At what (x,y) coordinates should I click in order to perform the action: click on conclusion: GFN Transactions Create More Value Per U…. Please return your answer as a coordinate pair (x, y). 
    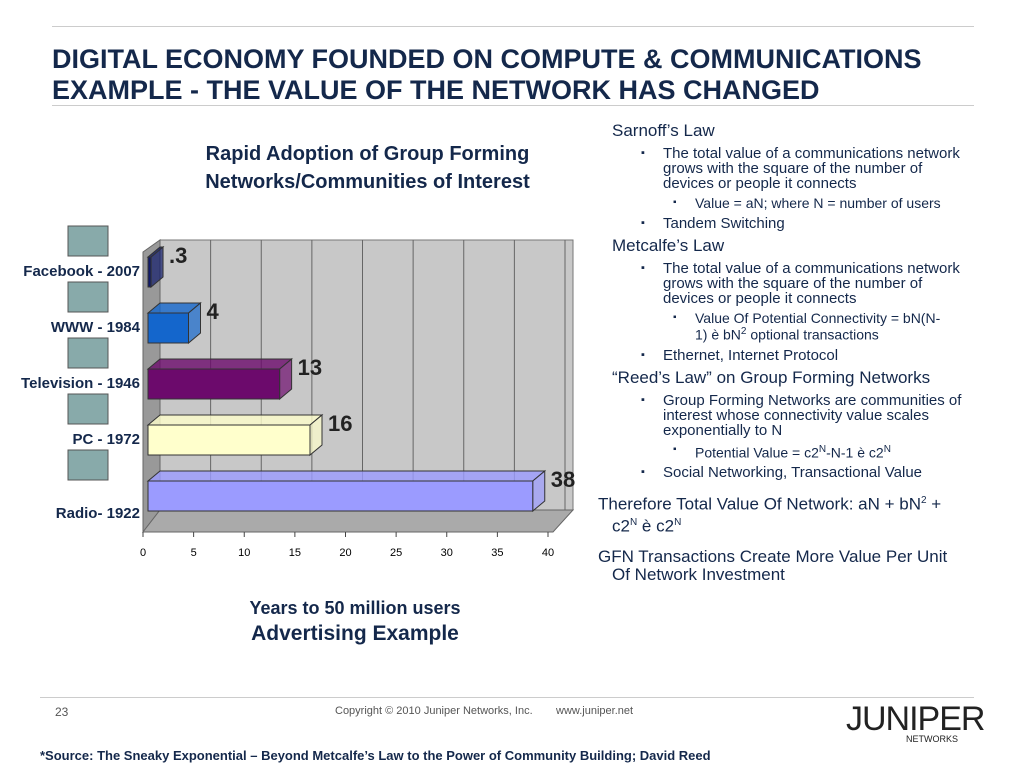
    Looking at the image, I should click on (780, 565).